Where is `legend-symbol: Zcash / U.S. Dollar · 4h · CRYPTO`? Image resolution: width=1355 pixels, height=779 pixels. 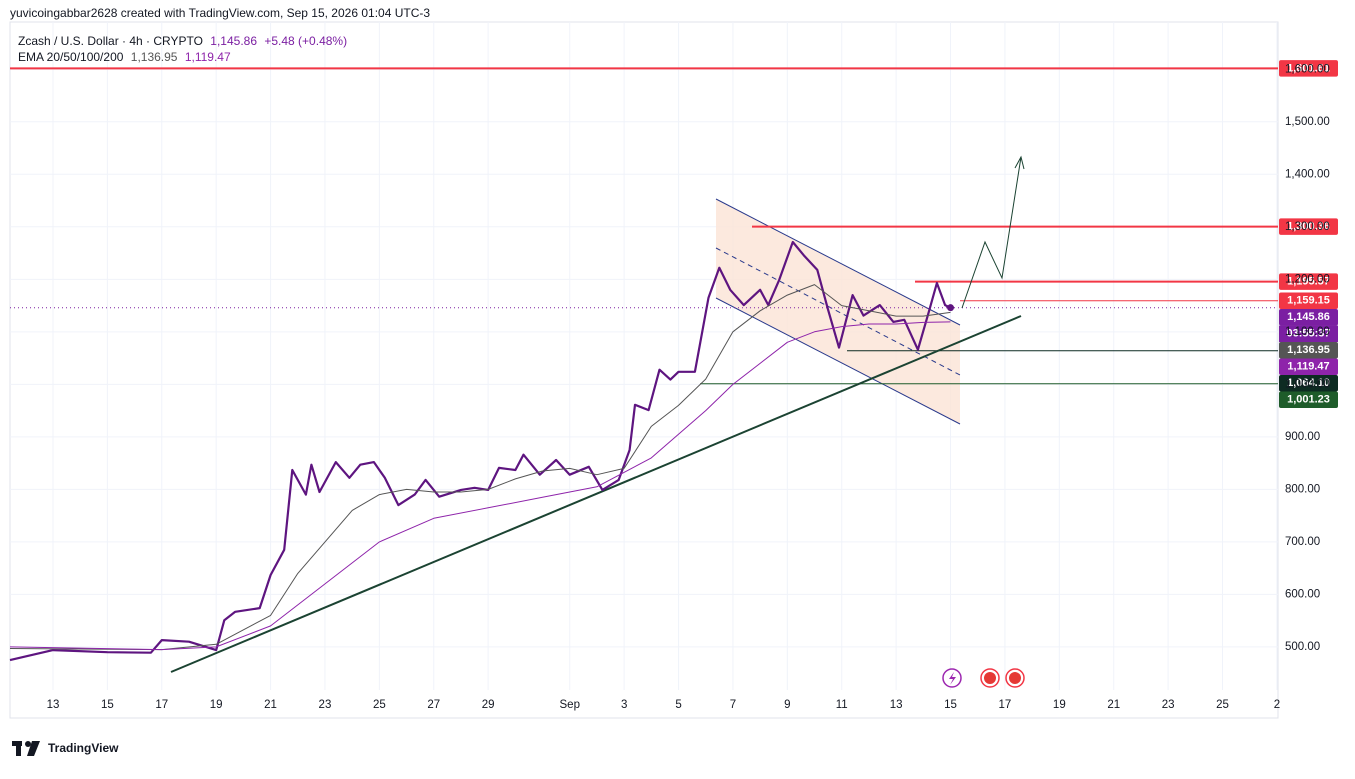 legend-symbol: Zcash / U.S. Dollar · 4h · CRYPTO is located at coordinates (110, 41).